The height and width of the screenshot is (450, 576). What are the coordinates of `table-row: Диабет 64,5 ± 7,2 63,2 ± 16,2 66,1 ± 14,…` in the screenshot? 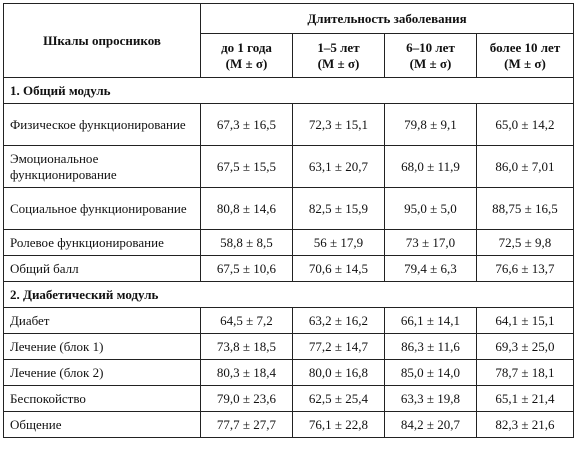 It's located at (288, 320).